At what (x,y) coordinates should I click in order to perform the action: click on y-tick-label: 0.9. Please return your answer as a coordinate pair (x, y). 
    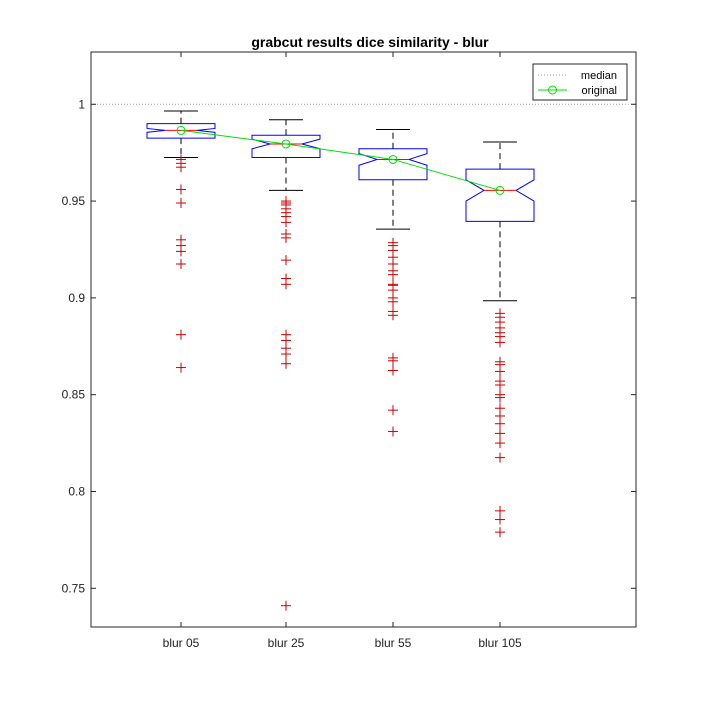
    Looking at the image, I should click on (76, 298).